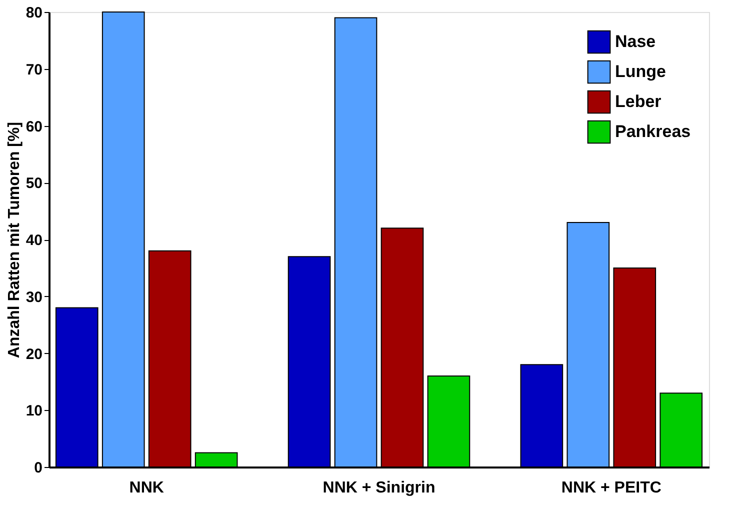 The height and width of the screenshot is (513, 751). I want to click on y-tick-label: 70, so click(34, 69).